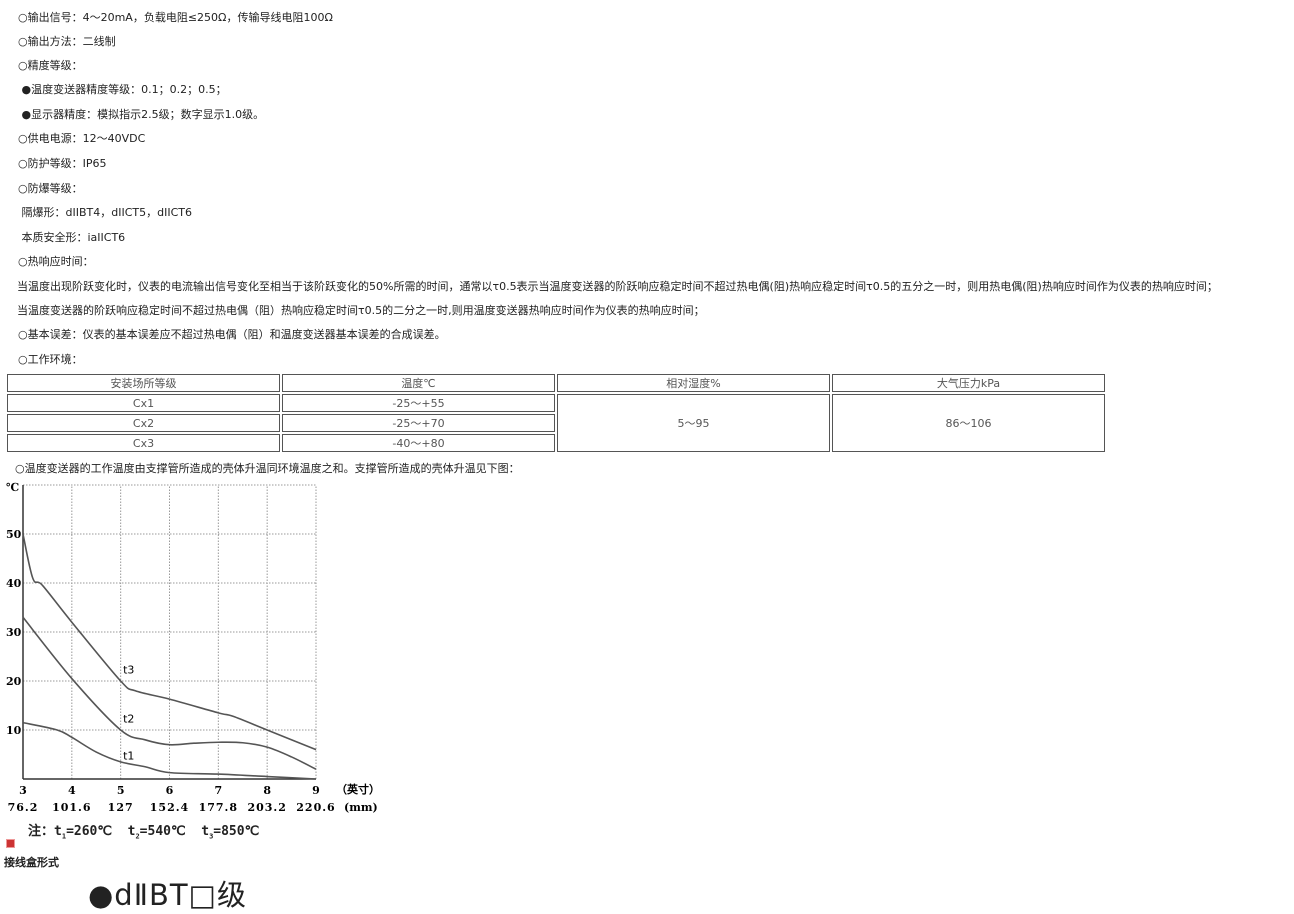 This screenshot has width=1294, height=914. I want to click on note-t2: =540℃, so click(162, 831).